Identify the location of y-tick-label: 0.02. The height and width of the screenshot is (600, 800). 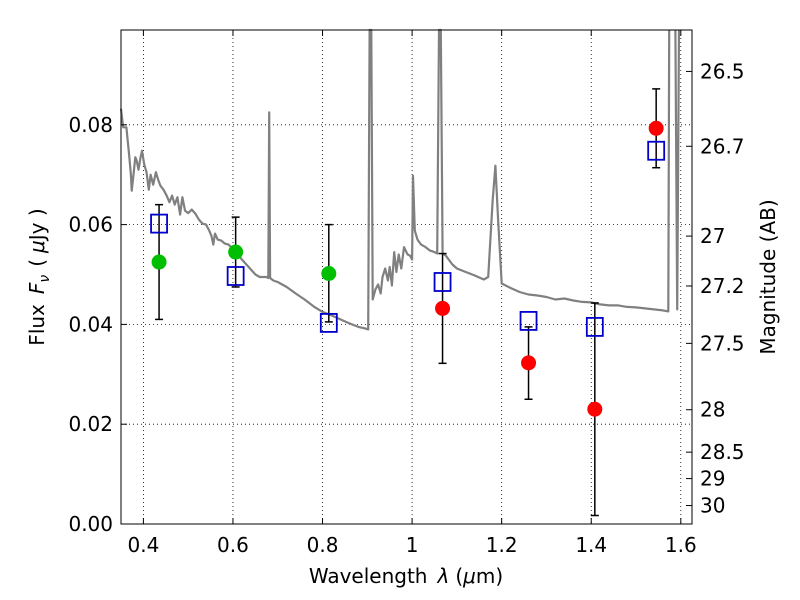
(90, 424).